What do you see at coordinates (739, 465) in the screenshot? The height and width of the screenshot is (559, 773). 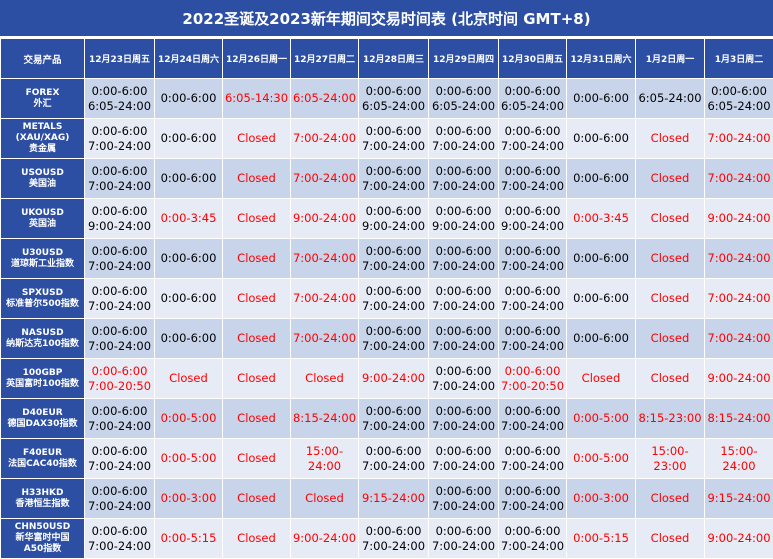 I see `hours-line: 24:00` at bounding box center [739, 465].